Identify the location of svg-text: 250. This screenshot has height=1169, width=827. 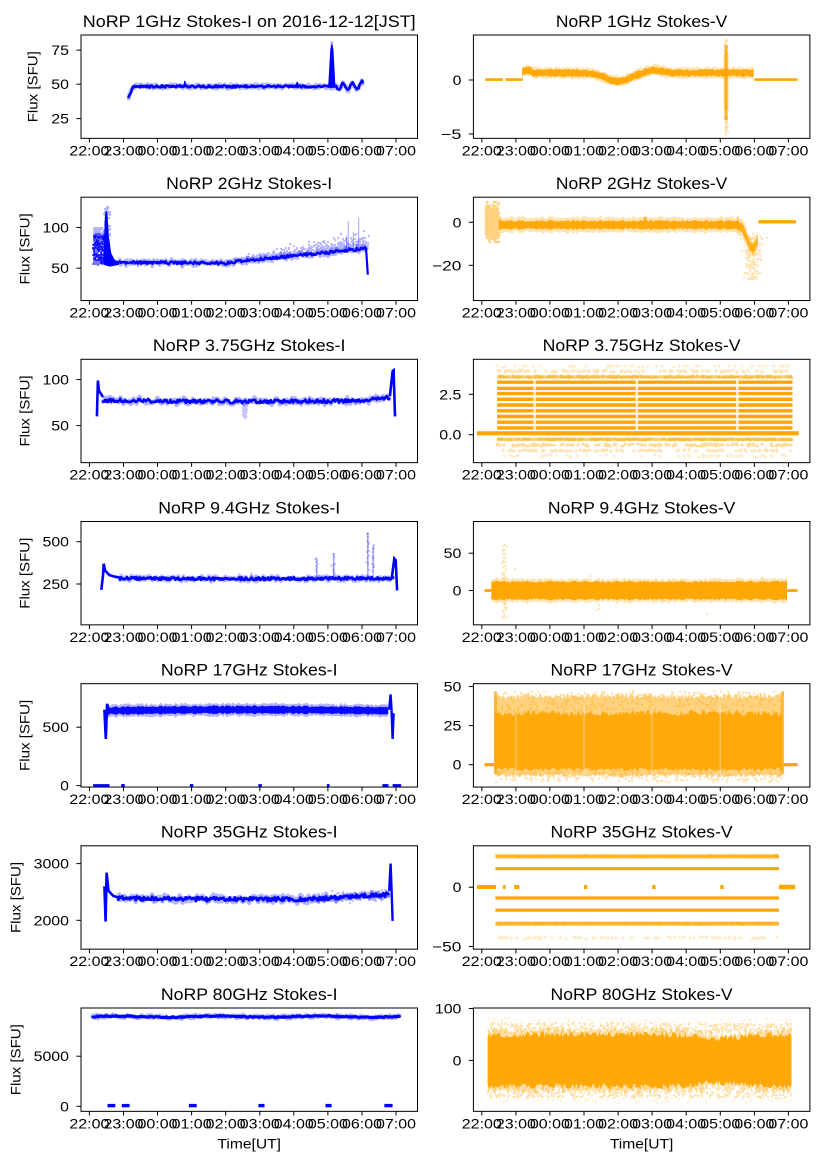
(56, 584).